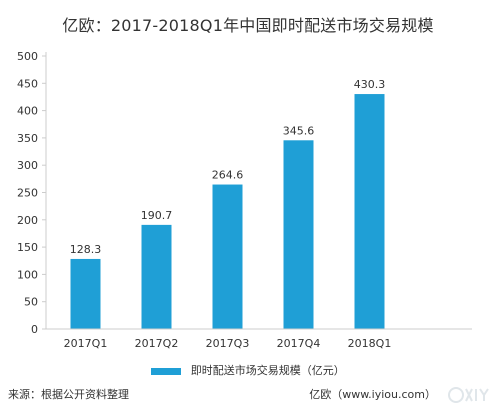 This screenshot has width=496, height=409. What do you see at coordinates (299, 130) in the screenshot?
I see `data-label: 345.6` at bounding box center [299, 130].